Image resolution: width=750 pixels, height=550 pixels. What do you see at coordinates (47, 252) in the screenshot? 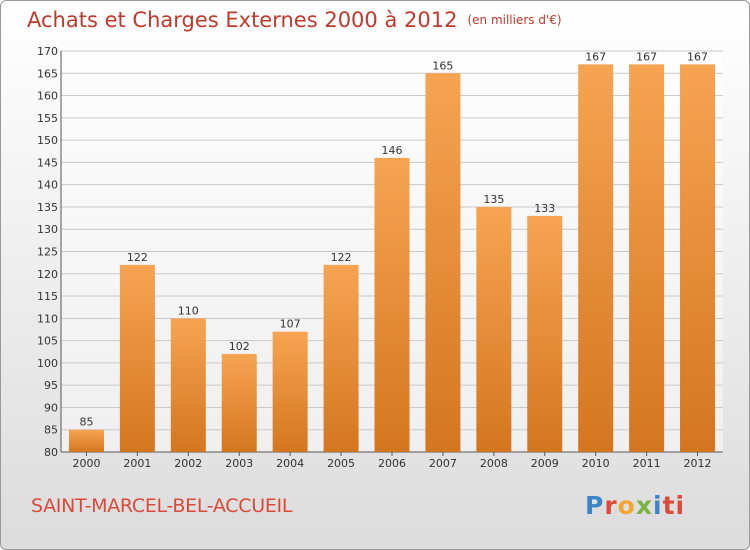
I see `y-tick-label: 125` at bounding box center [47, 252].